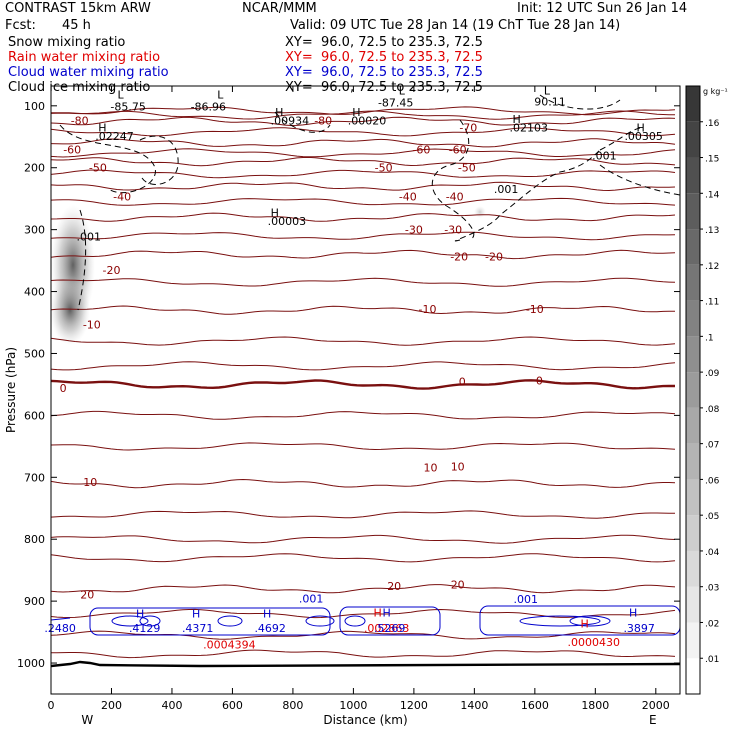 The height and width of the screenshot is (740, 740). I want to click on y-tick-label: 600, so click(34, 415).